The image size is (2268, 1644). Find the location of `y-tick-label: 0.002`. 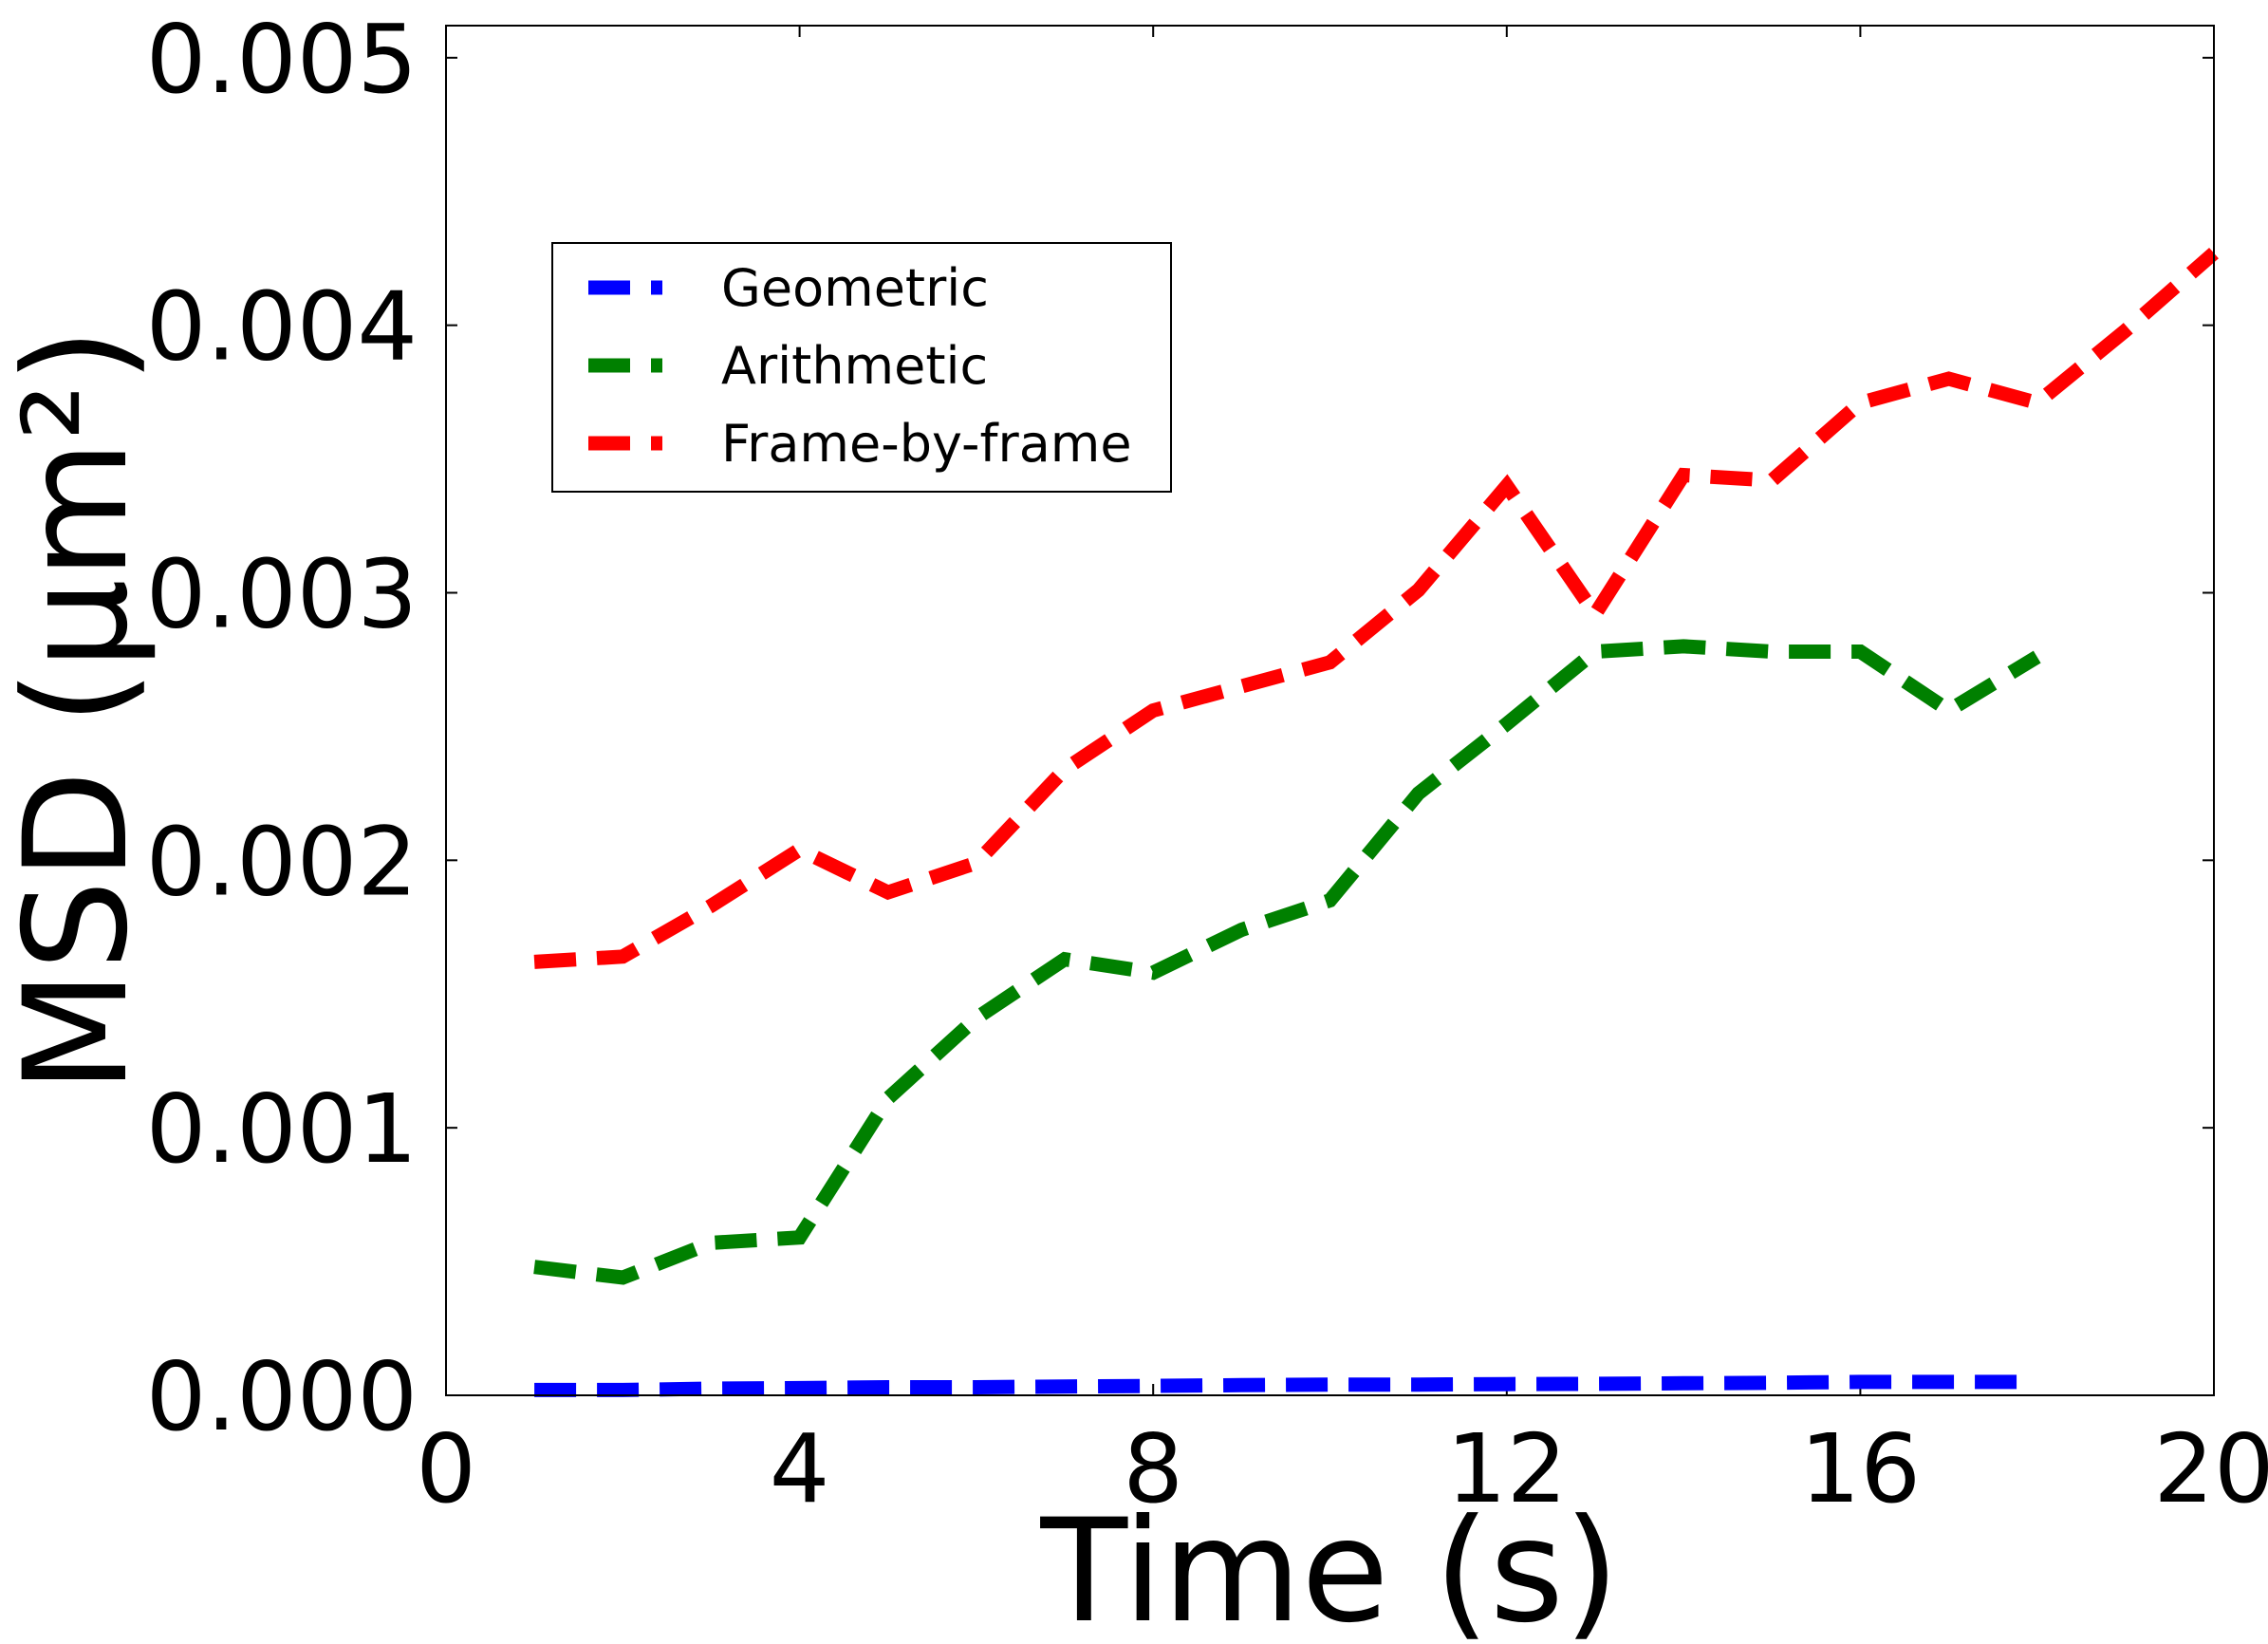

y-tick-label: 0.002 is located at coordinates (282, 861).